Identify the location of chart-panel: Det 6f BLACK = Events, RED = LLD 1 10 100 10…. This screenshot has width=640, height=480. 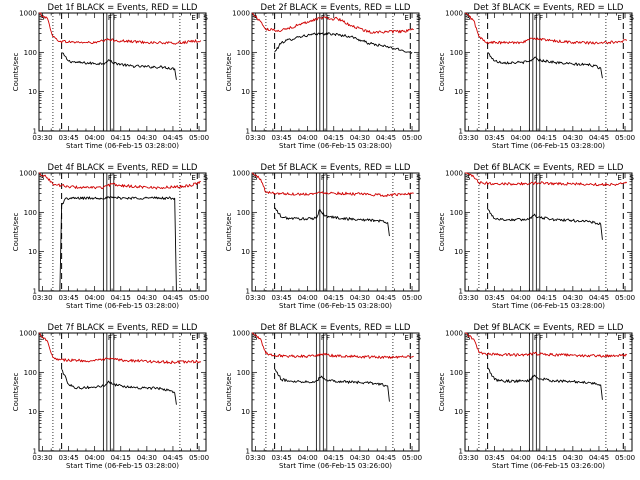
(536, 236).